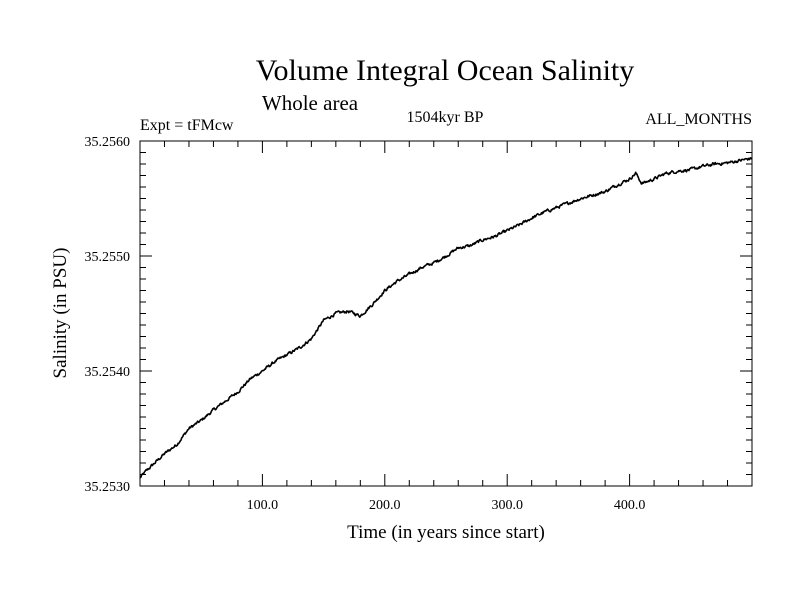 This screenshot has height=600, width=800. I want to click on y-tick-label: 35.2560, so click(108, 142).